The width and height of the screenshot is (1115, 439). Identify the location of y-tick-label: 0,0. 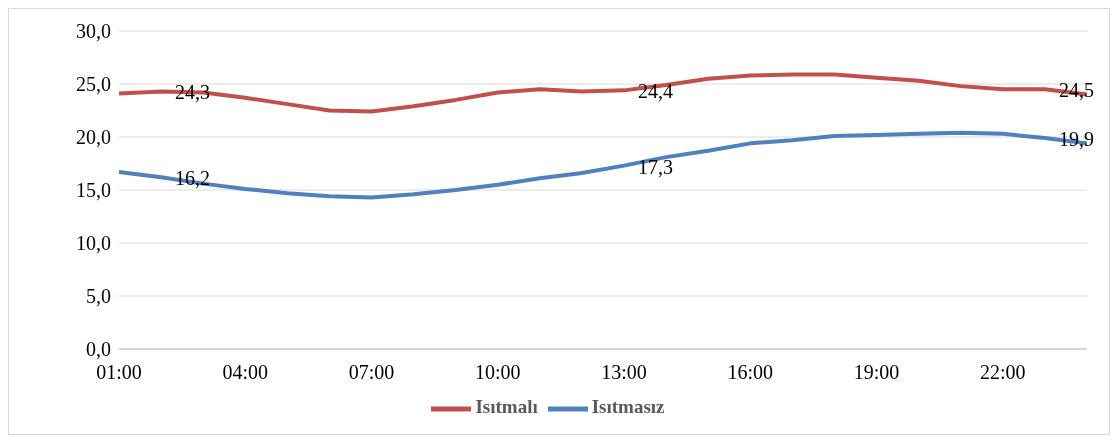
(98, 349).